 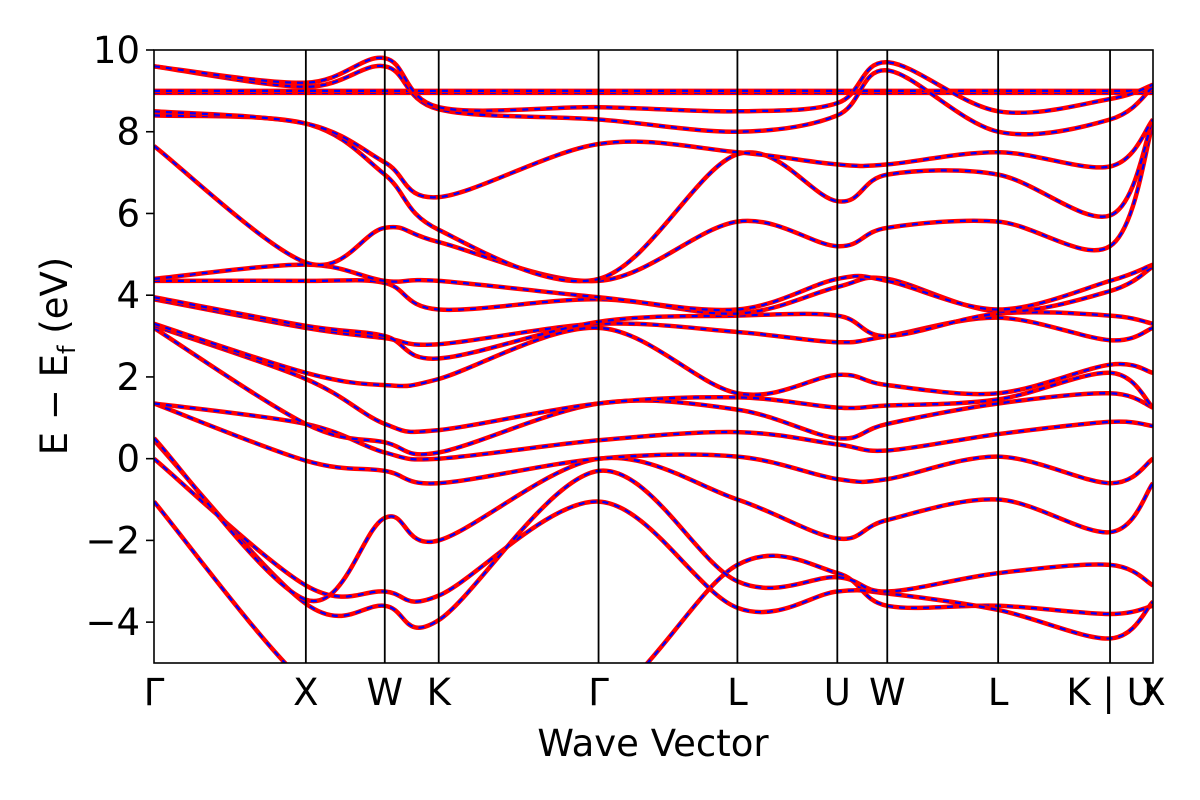 What do you see at coordinates (112, 540) in the screenshot?
I see `y-tick-label: −2` at bounding box center [112, 540].